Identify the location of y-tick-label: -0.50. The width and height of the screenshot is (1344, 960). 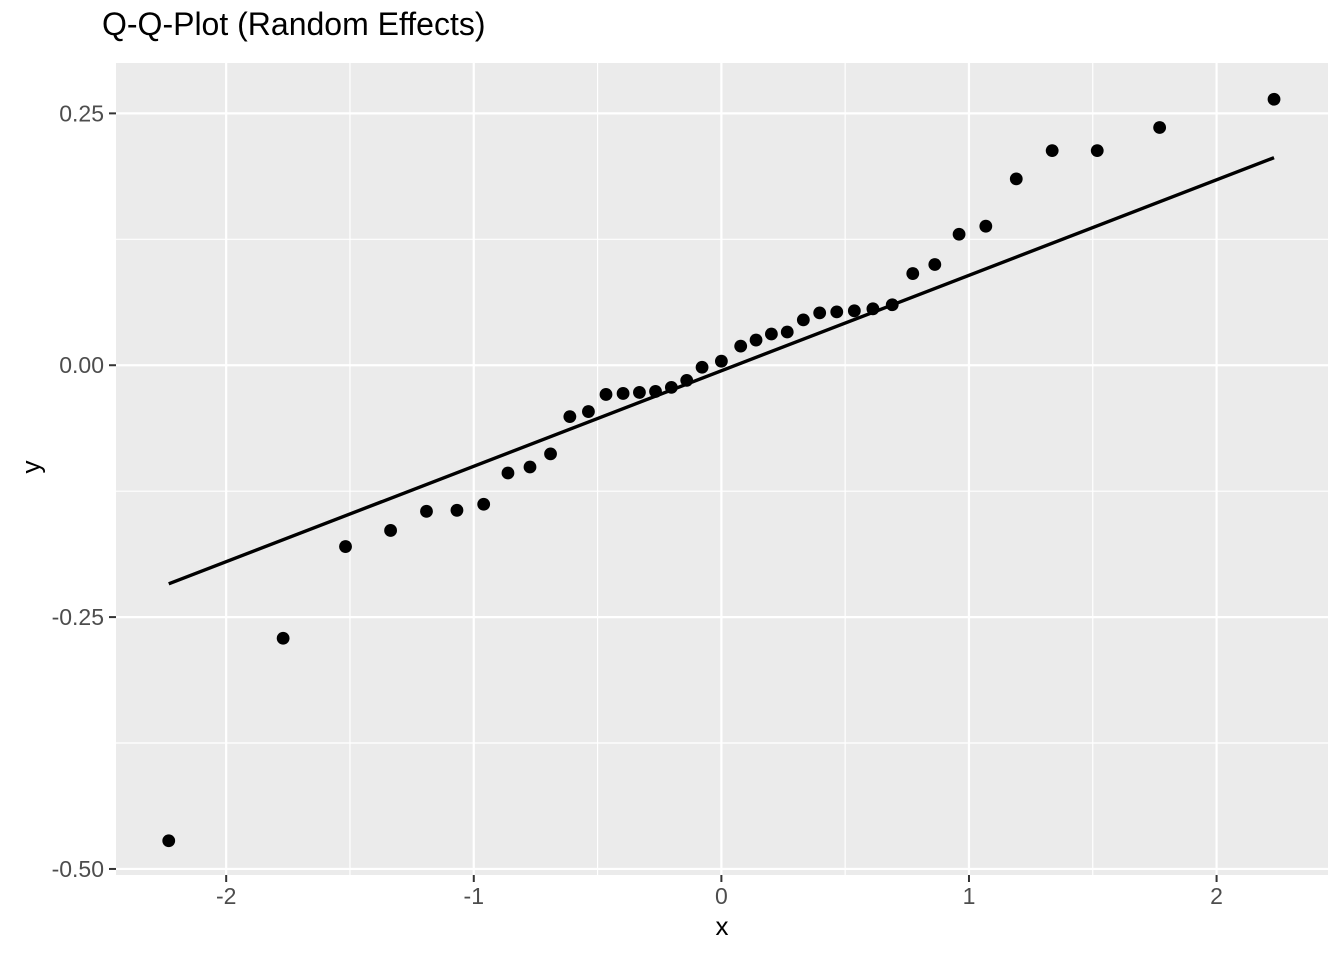
(78, 869).